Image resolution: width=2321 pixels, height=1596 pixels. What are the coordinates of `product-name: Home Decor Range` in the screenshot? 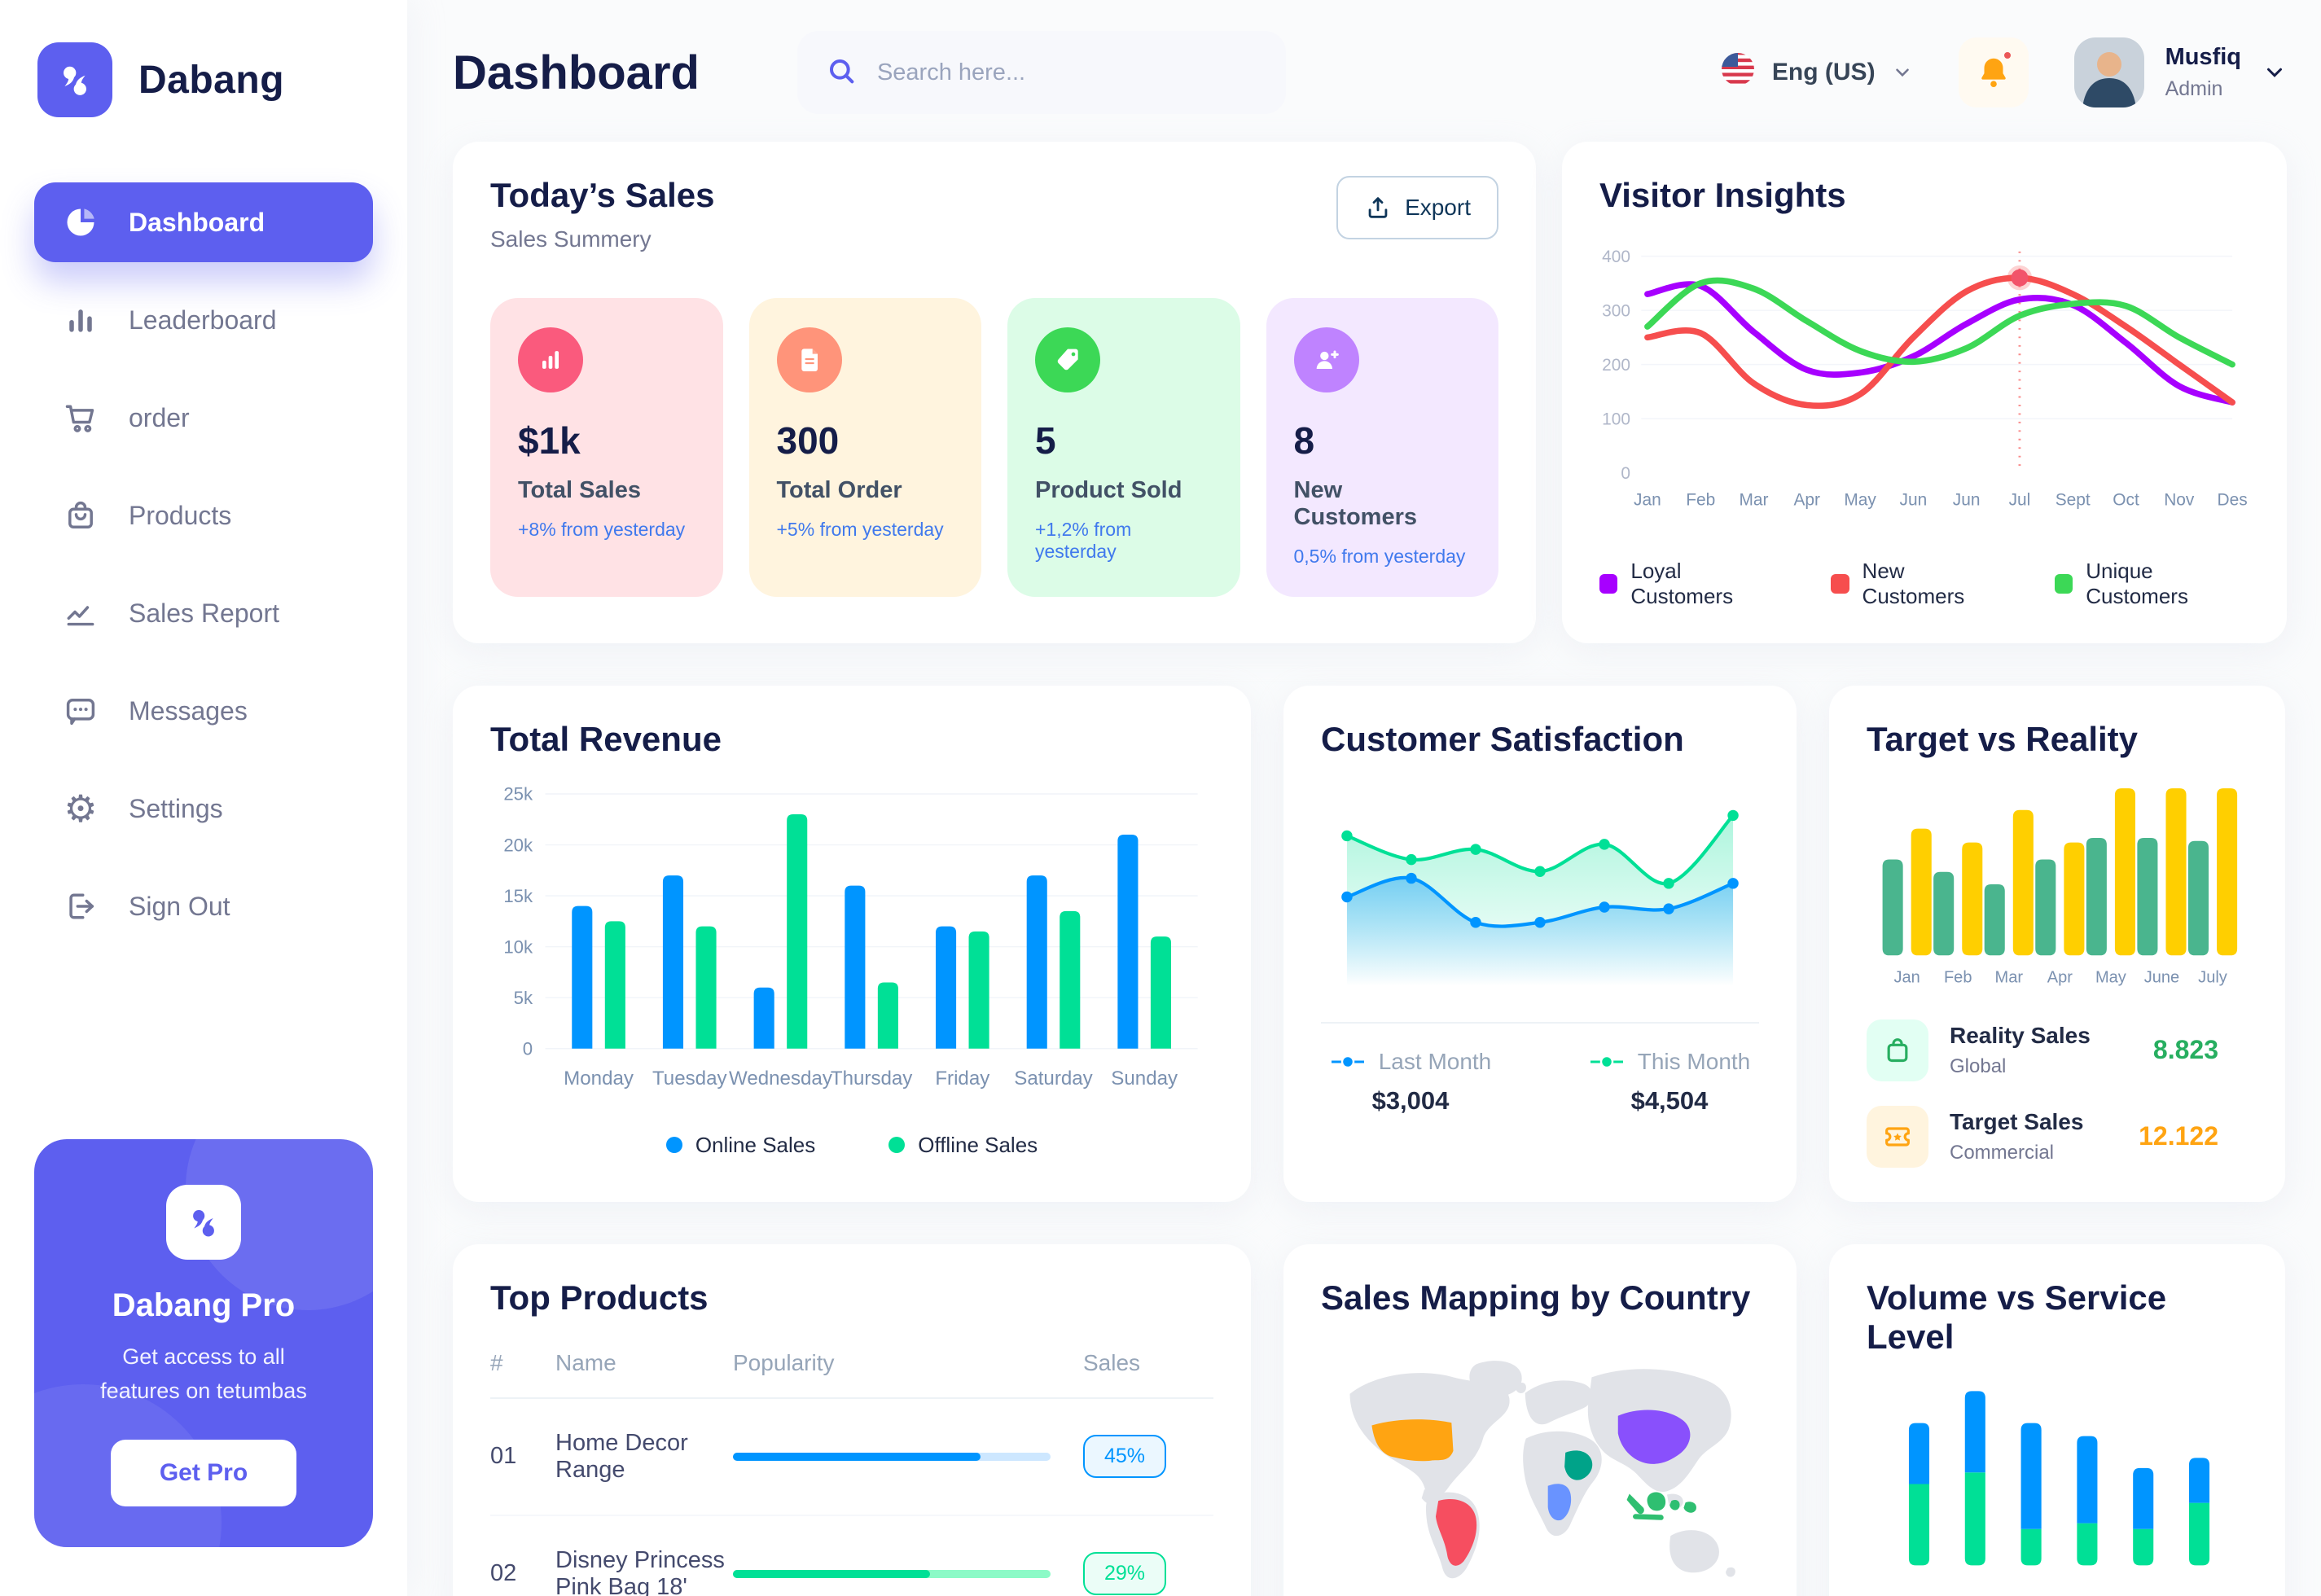 It's located at (621, 1456).